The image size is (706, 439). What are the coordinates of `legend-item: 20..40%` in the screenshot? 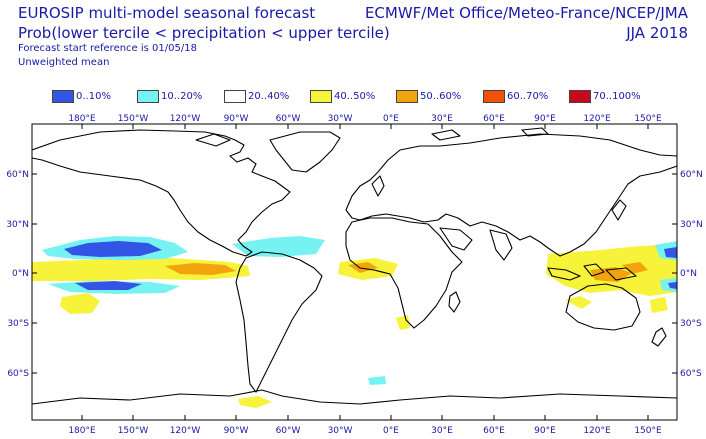 It's located at (256, 96).